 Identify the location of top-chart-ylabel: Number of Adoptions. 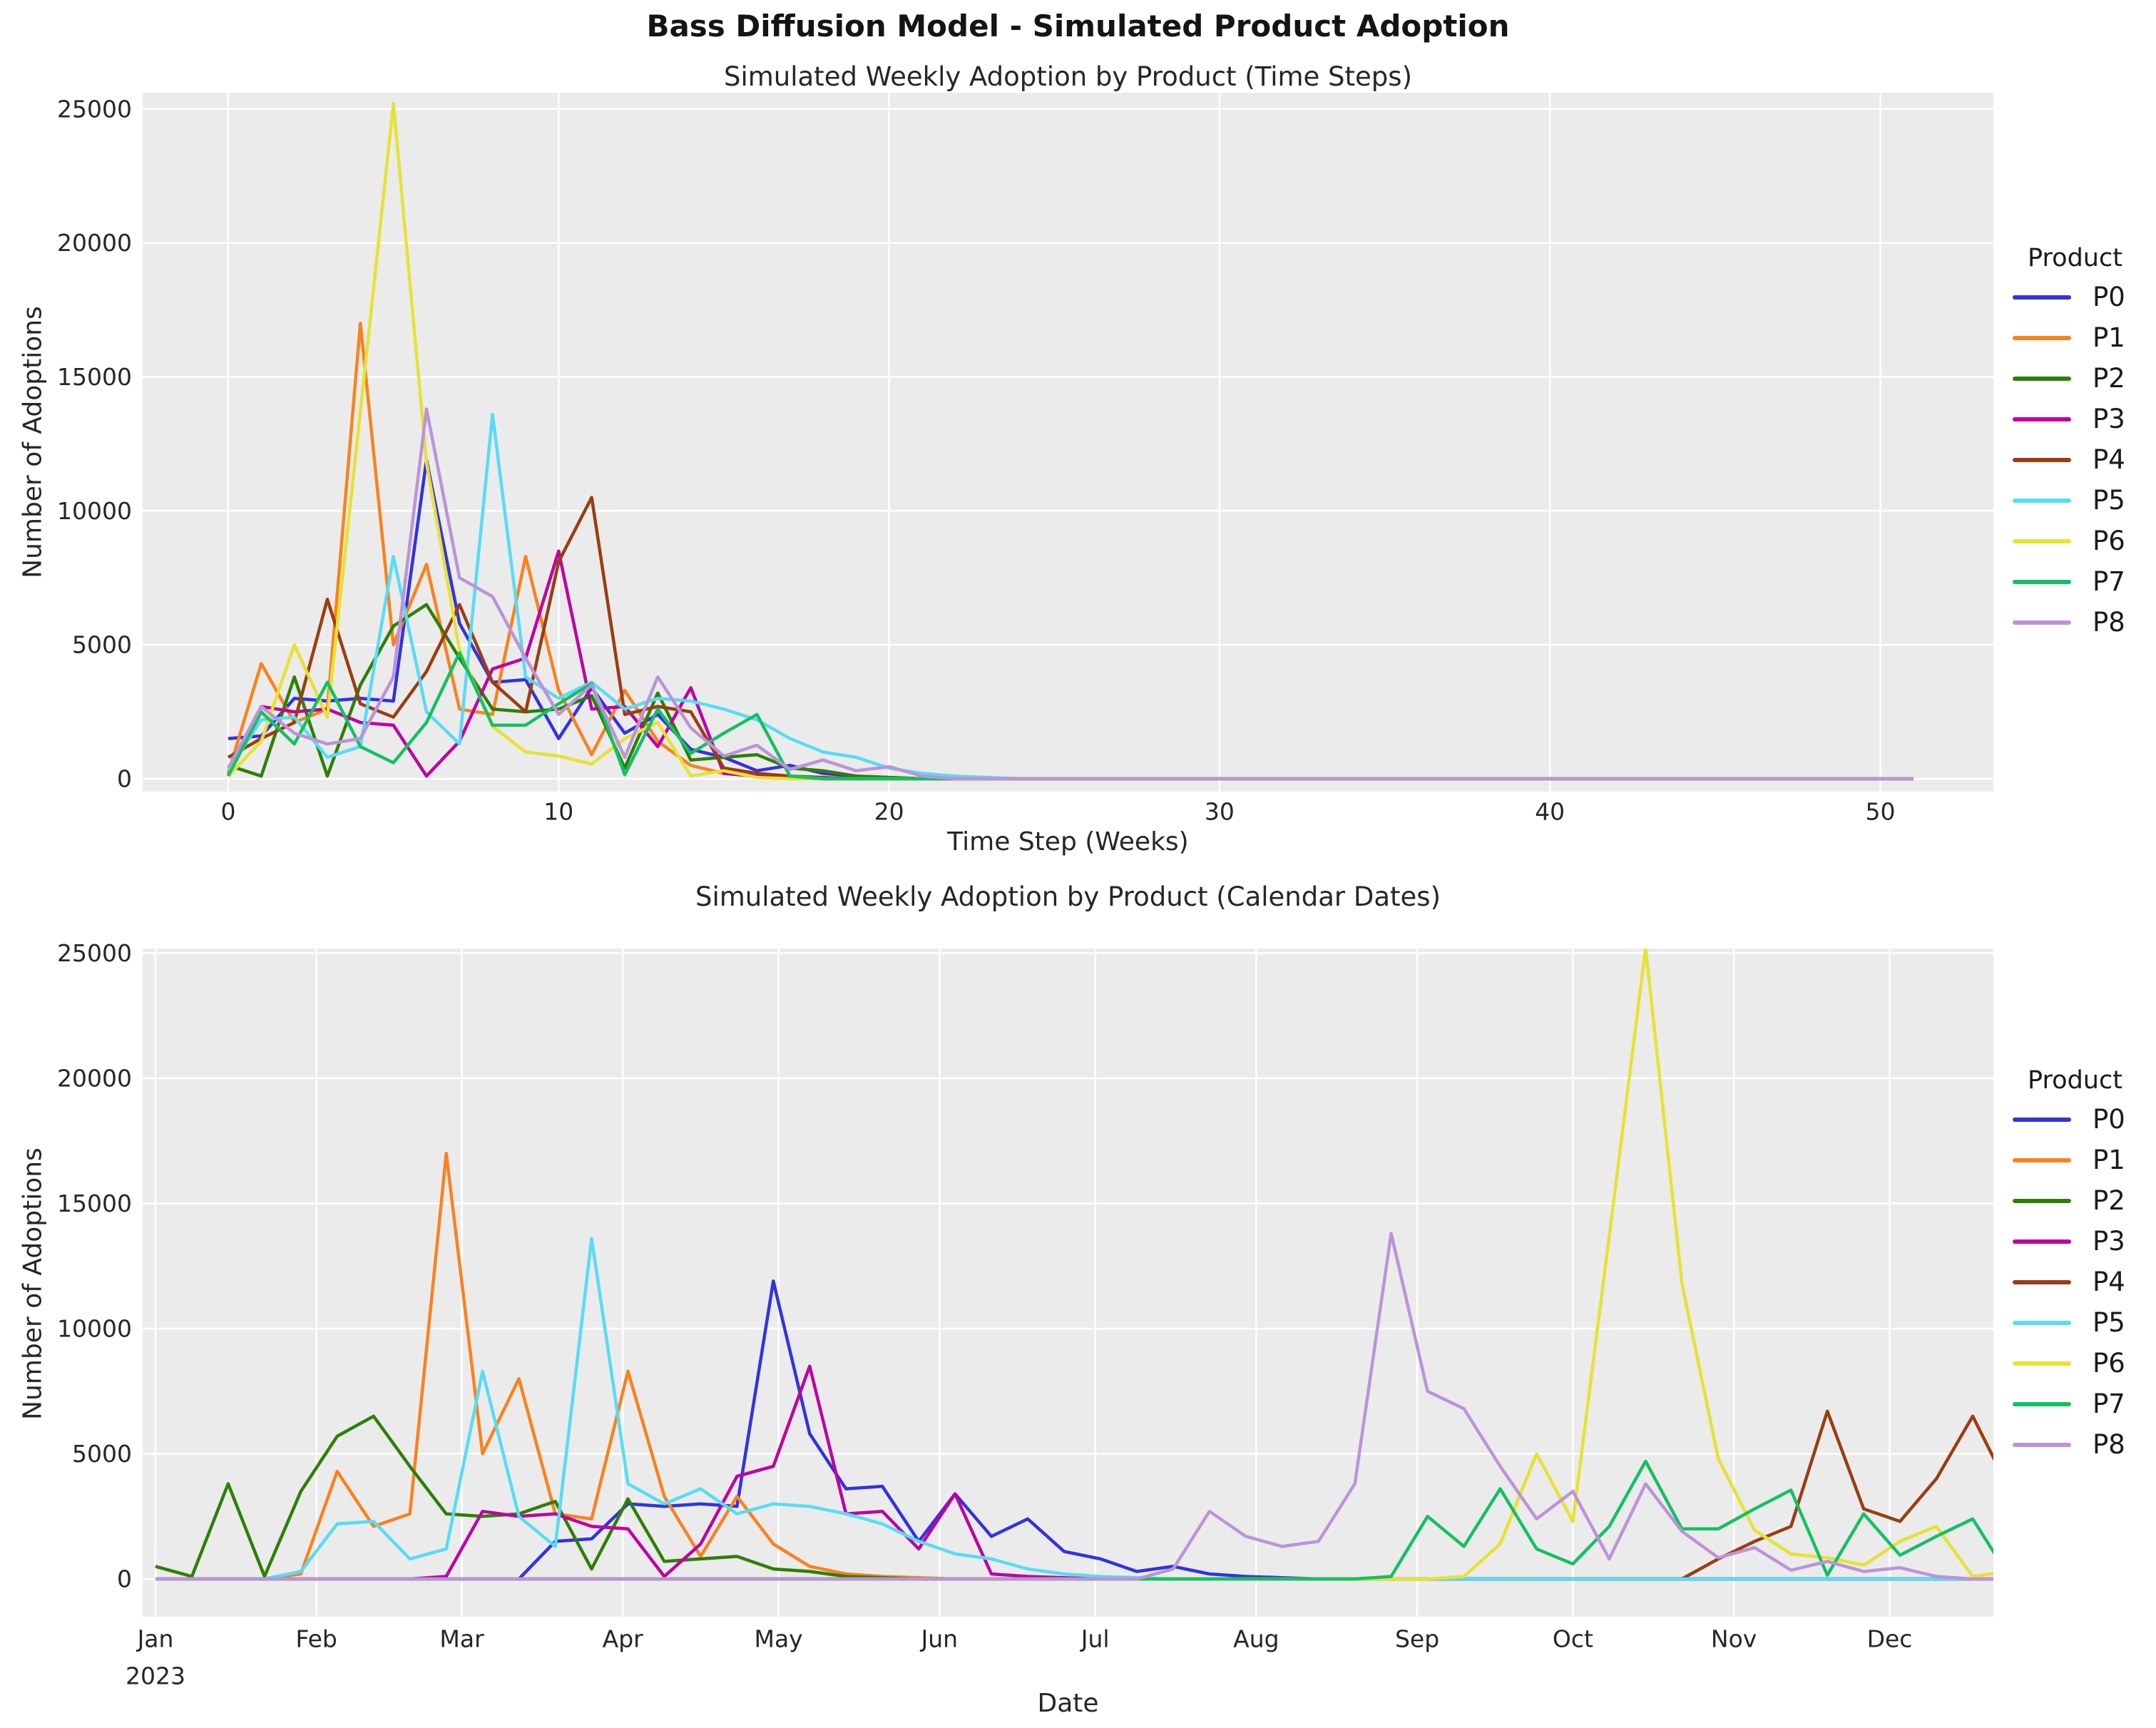
(33, 442).